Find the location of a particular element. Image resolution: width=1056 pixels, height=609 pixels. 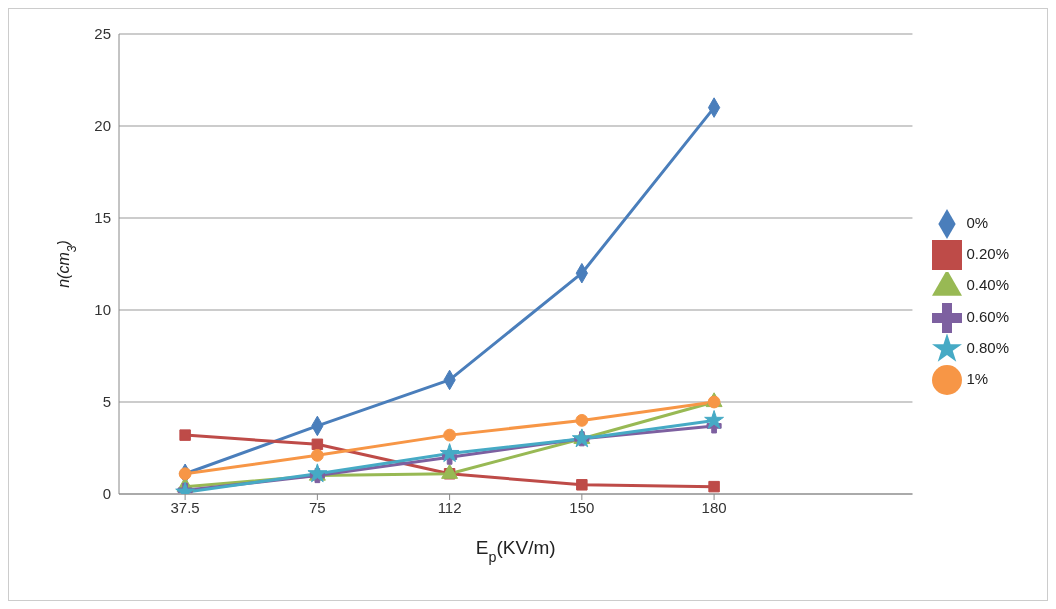

y-tick-label: 25 is located at coordinates (102, 34).